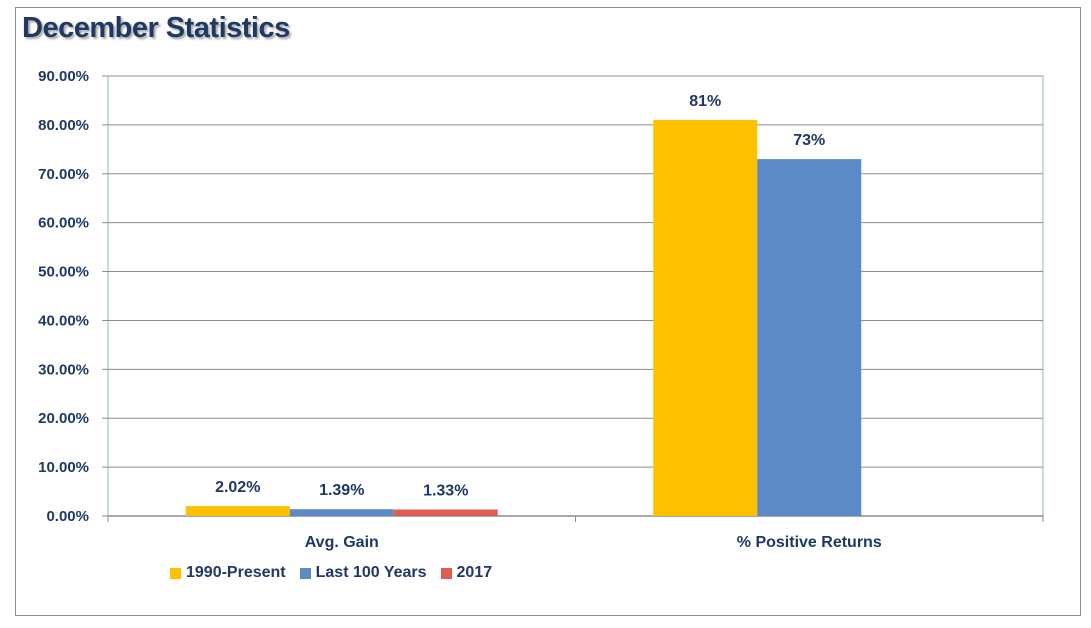  What do you see at coordinates (63, 320) in the screenshot?
I see `y-tick-label: 40.00%` at bounding box center [63, 320].